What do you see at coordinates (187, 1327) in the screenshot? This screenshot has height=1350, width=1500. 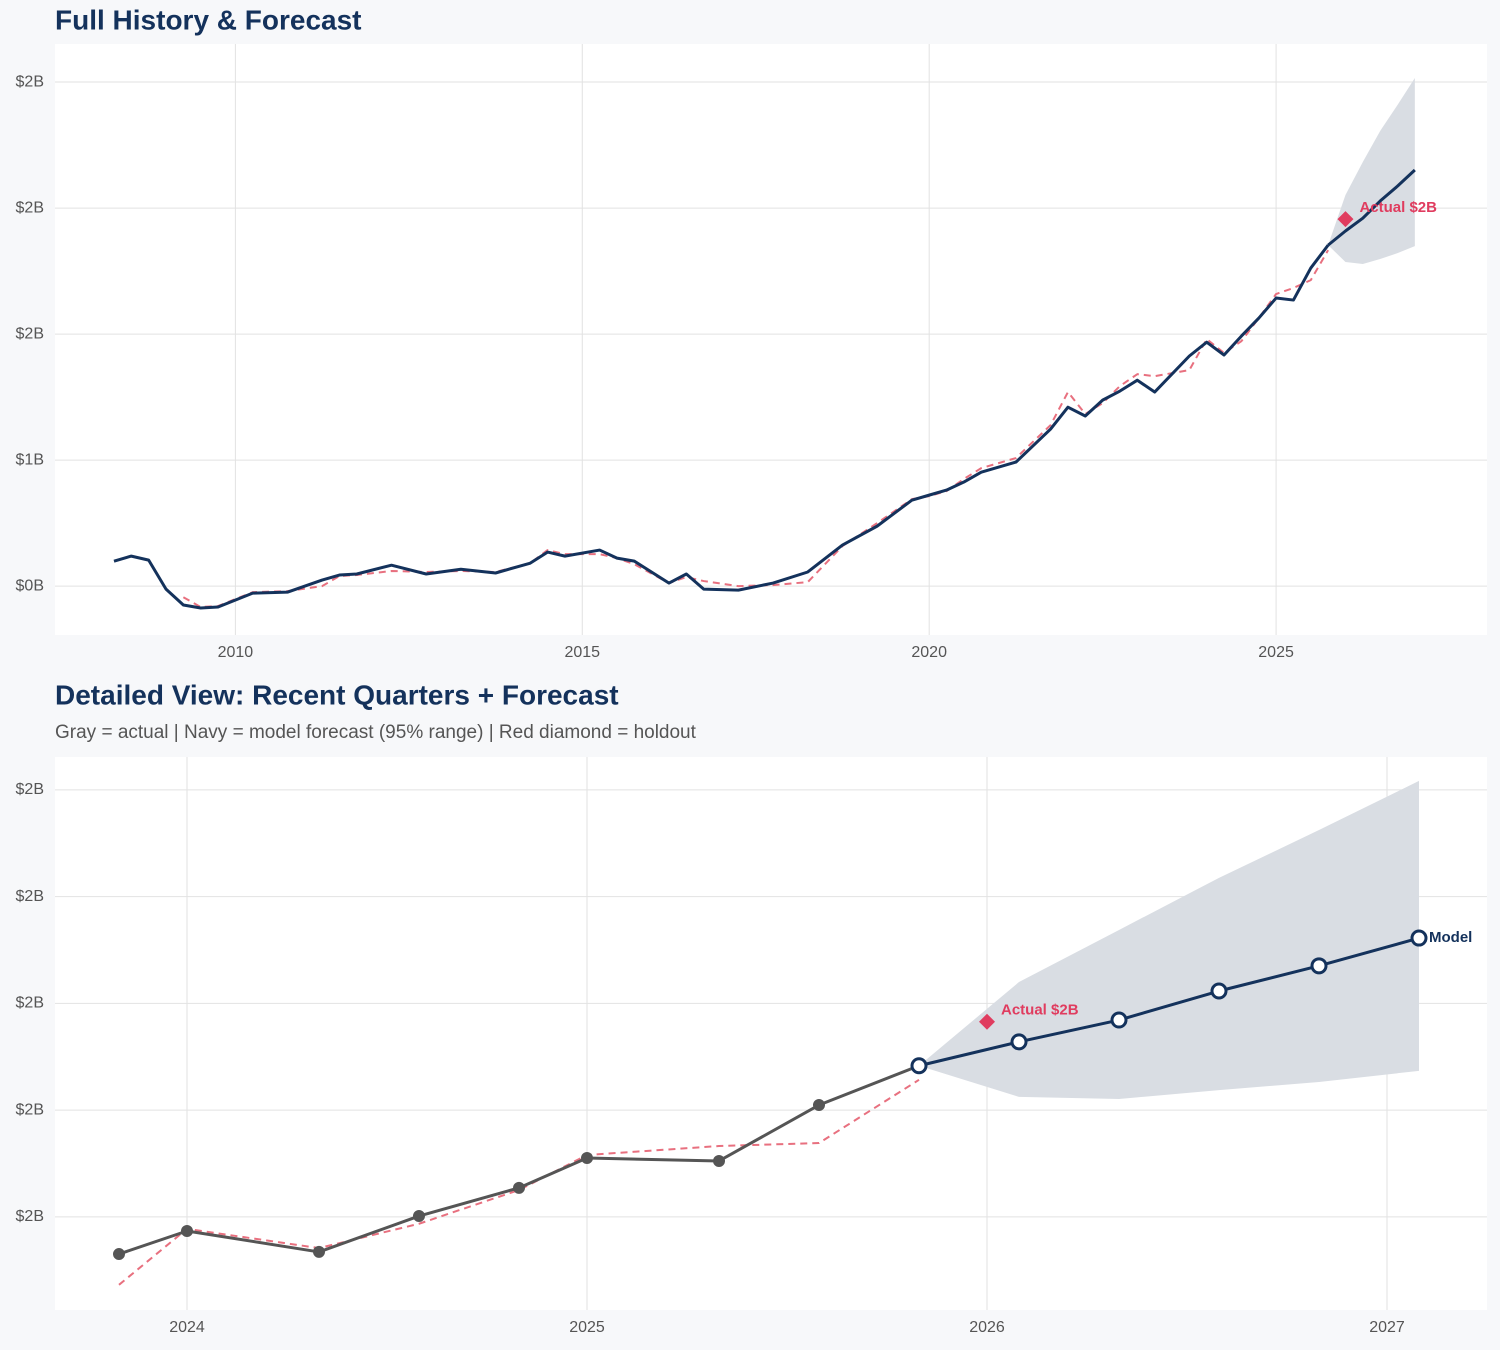 I see `x-tick-label: 2024` at bounding box center [187, 1327].